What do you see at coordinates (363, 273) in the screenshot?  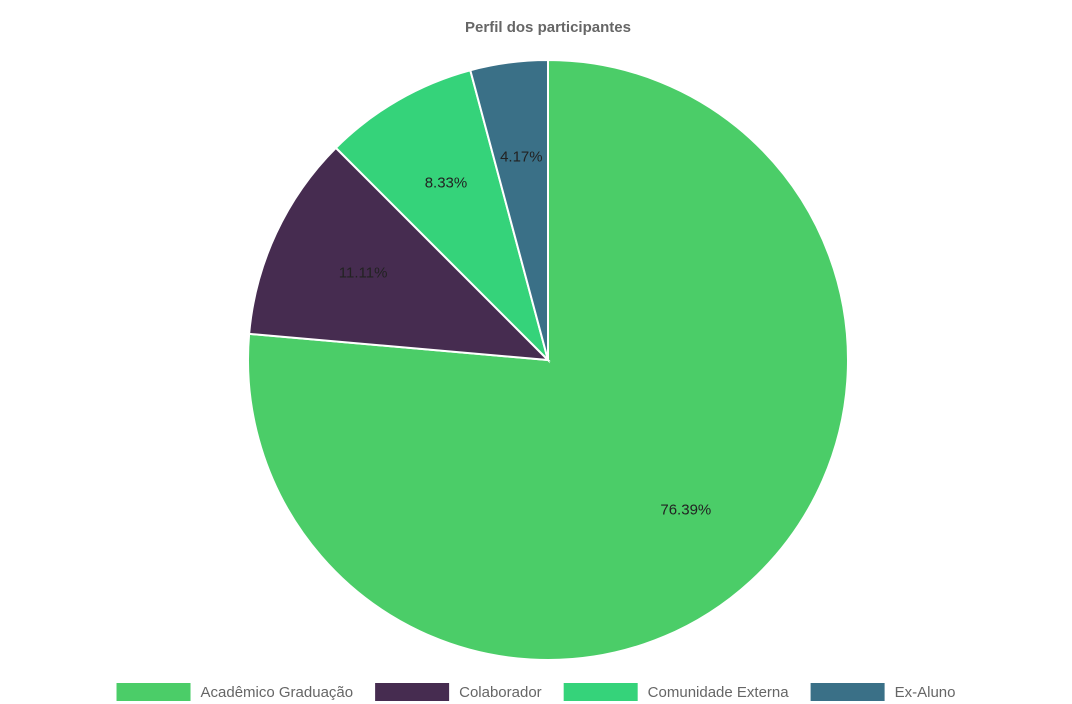 I see `data-label: 11.11%` at bounding box center [363, 273].